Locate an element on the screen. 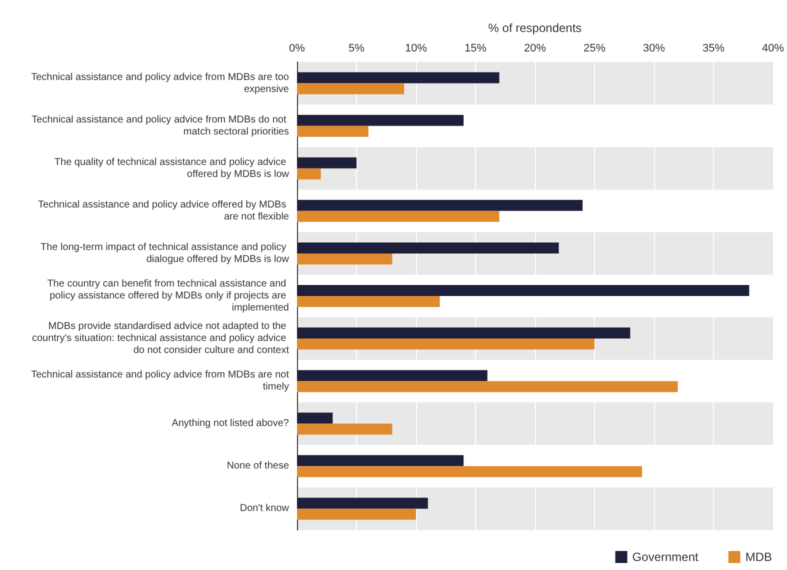  y-tick-label: Technical assistance and policy advice from MDBs do not match sectoral priorities is located at coordinates (160, 126).